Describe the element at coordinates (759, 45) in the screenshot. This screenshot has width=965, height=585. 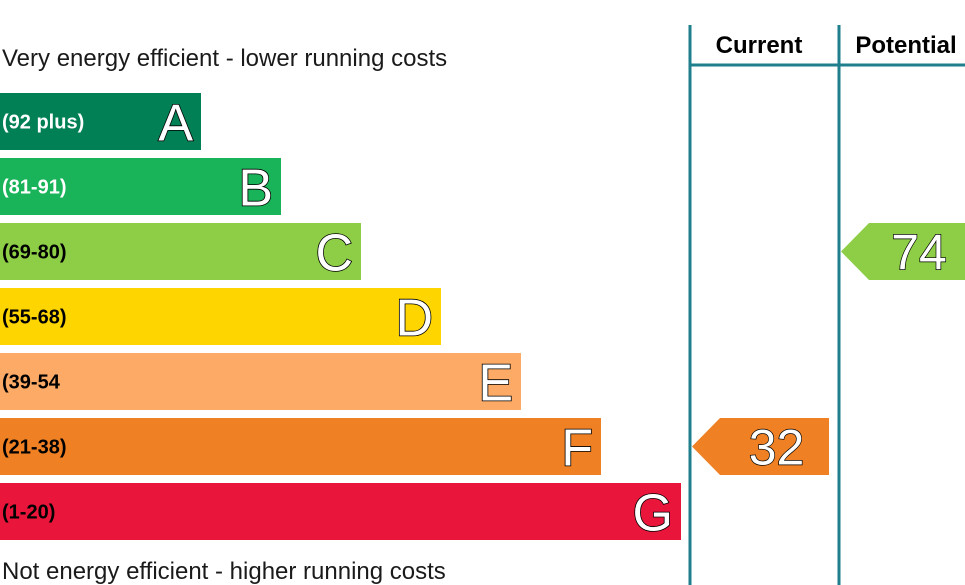
I see `current-column-header: Current` at that location.